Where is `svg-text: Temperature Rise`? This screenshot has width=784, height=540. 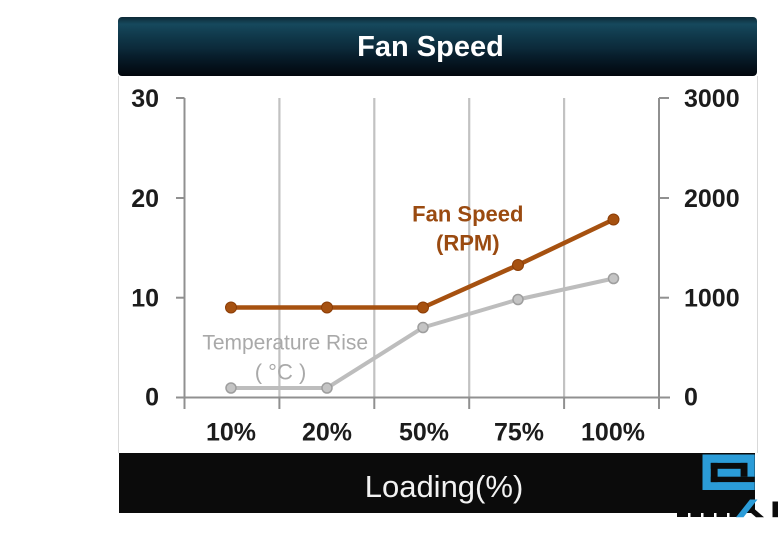 svg-text: Temperature Rise is located at coordinates (285, 343).